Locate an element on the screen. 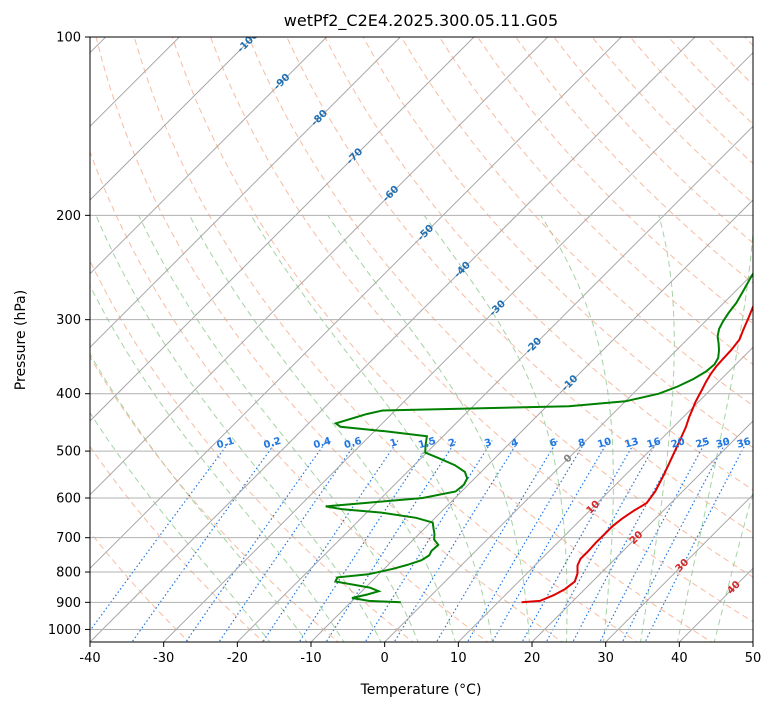  mixing-ratio-label: 16 is located at coordinates (654, 443).